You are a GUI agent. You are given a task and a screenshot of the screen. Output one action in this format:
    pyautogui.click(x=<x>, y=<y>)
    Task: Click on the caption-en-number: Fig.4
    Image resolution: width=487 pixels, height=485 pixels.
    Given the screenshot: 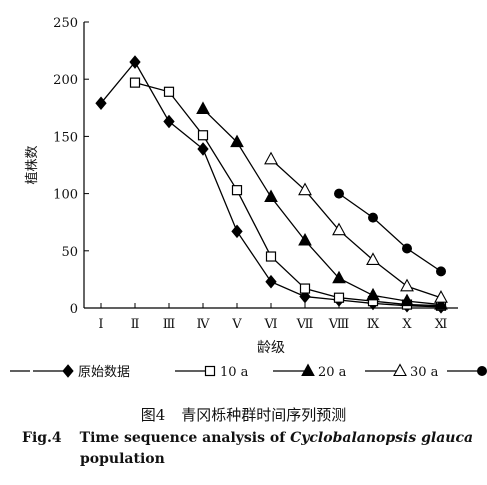 What is the action you would take?
    pyautogui.click(x=42, y=438)
    